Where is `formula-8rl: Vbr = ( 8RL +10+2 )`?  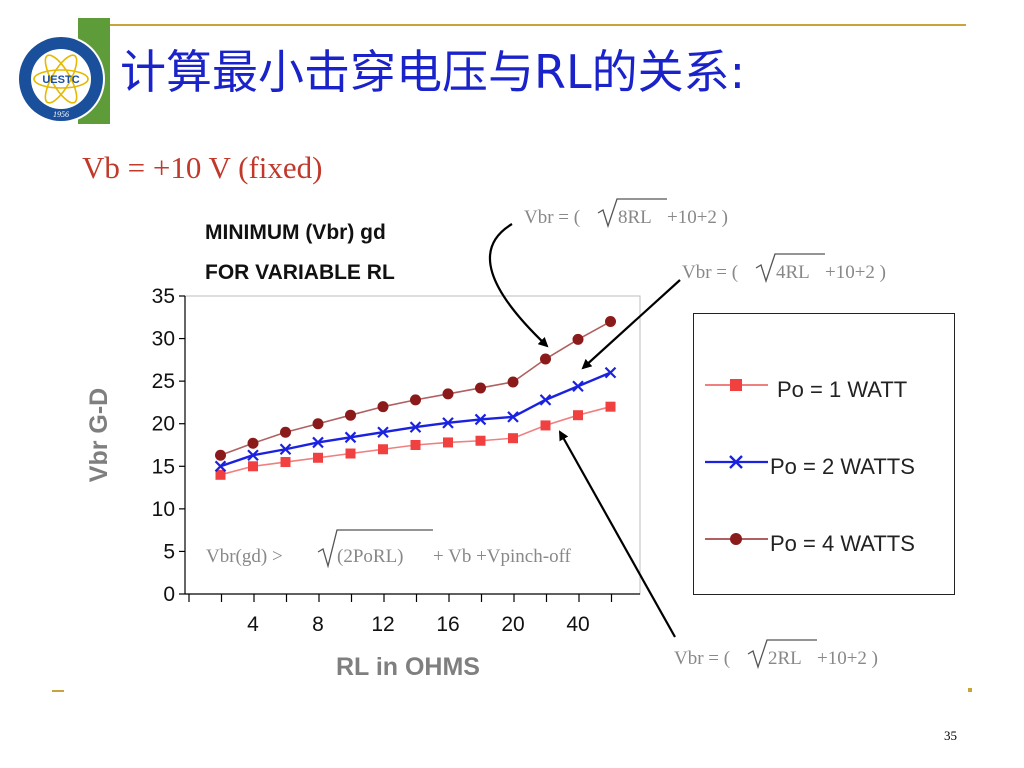
formula-8rl: Vbr = ( 8RL +10+2 ) is located at coordinates (626, 213).